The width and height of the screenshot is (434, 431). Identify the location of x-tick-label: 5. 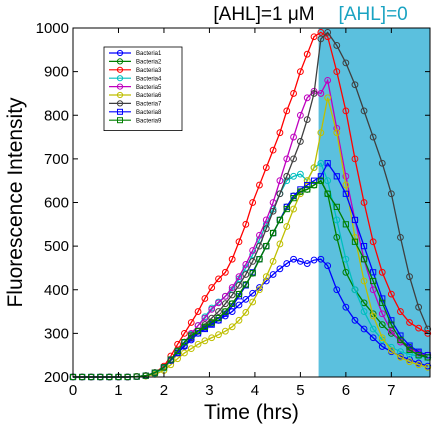
(300, 390).